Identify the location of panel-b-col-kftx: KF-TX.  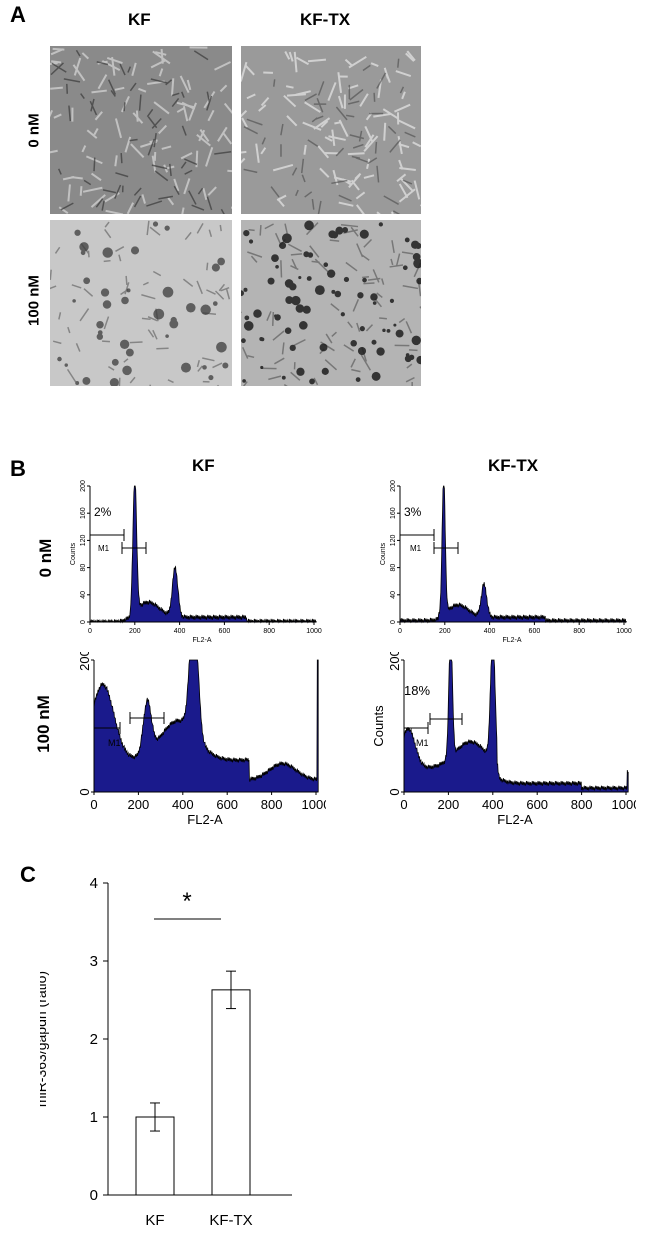
(513, 465).